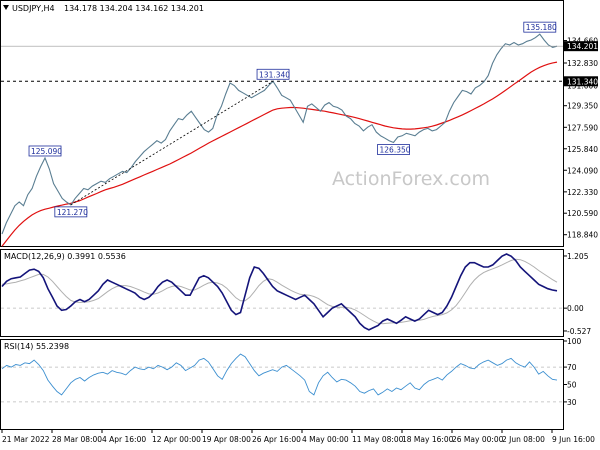  I want to click on rsi-line, so click(279, 374).